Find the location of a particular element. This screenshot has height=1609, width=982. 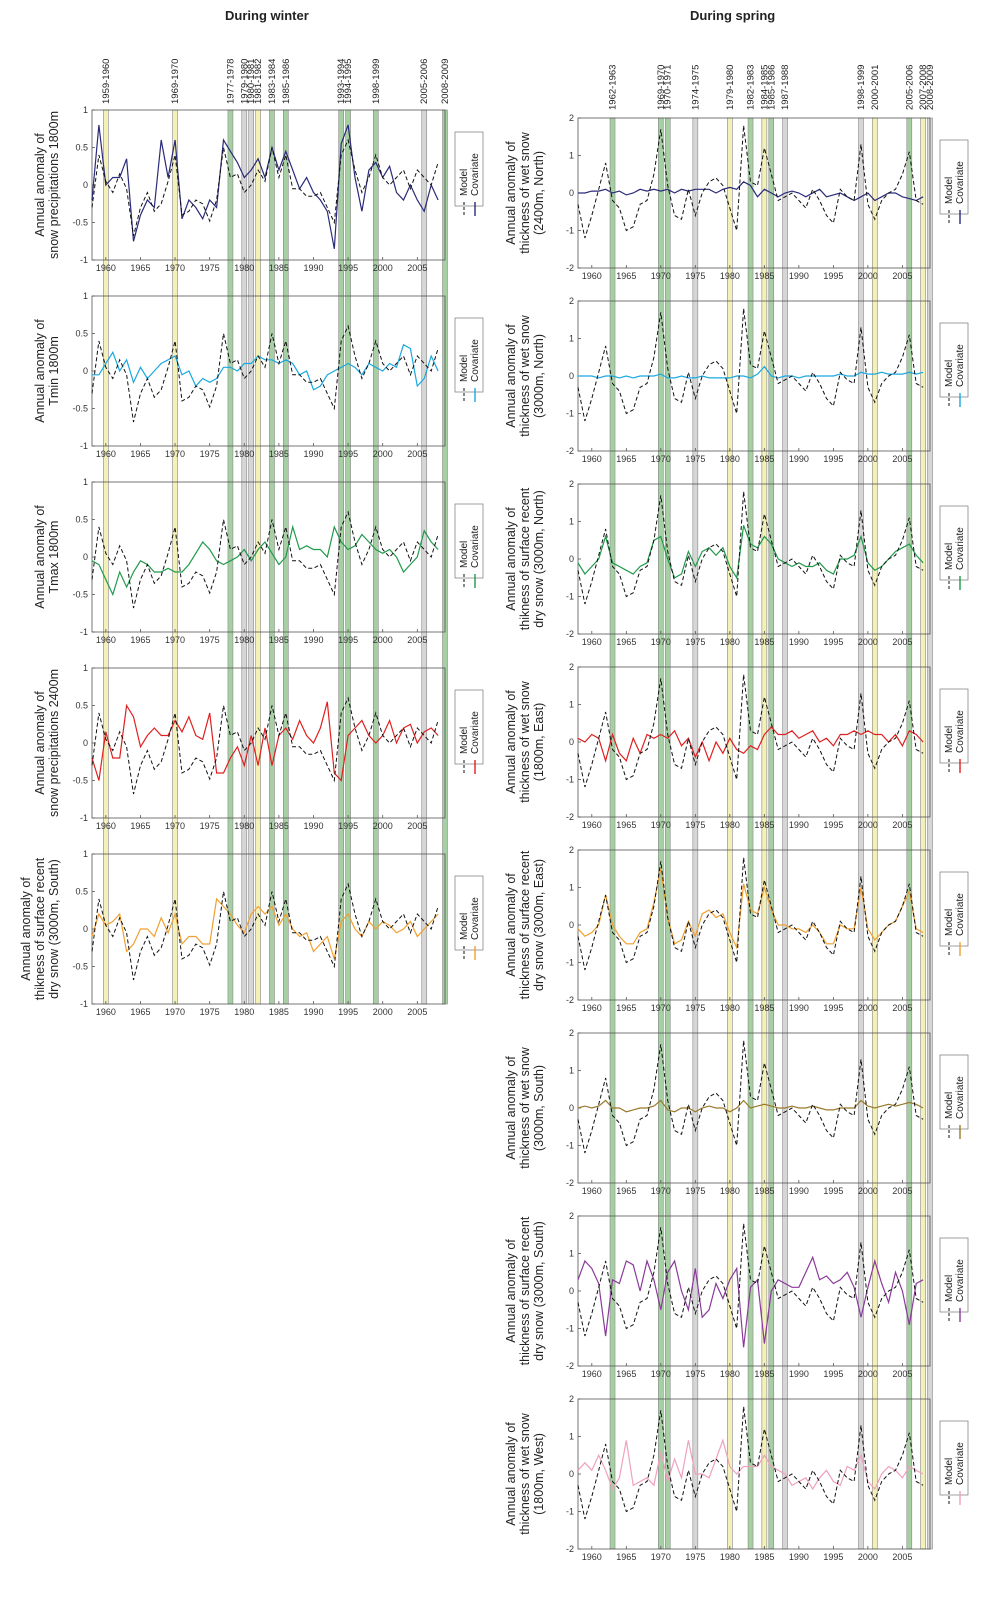

band-label: 1979-1980 is located at coordinates (730, 87).